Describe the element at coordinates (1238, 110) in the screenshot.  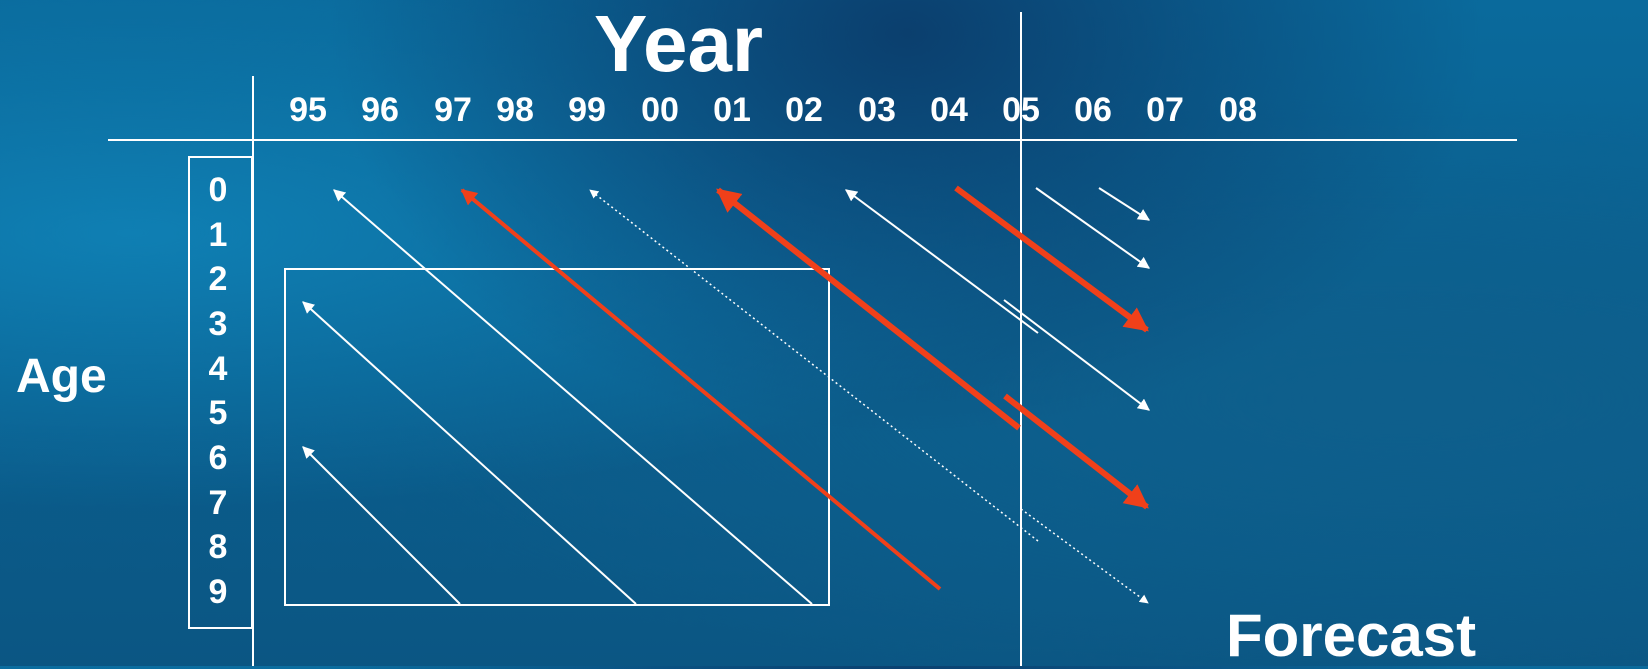
I see `year-tick-08: 08` at that location.